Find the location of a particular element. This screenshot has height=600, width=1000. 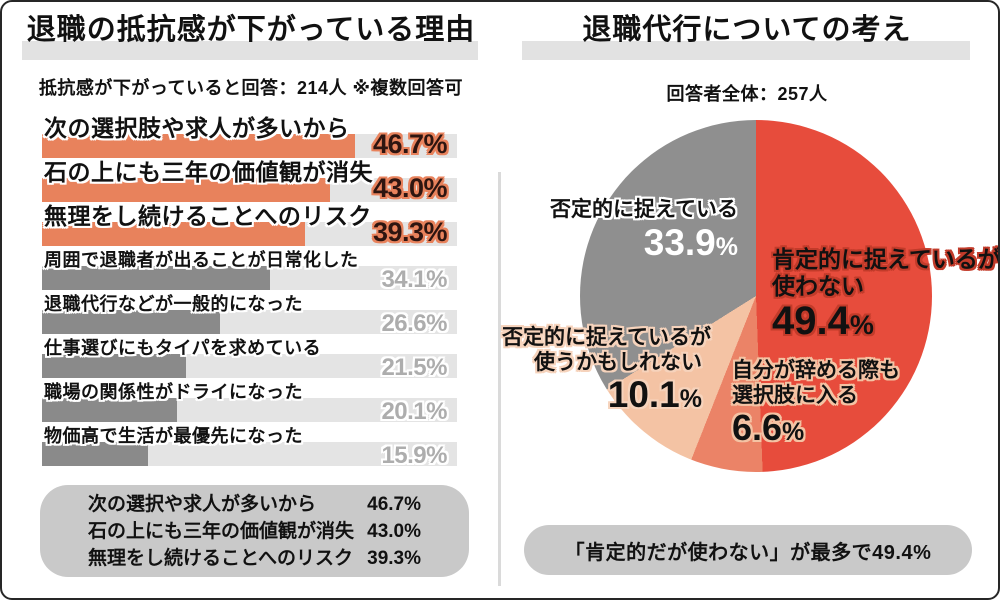

bar-row: 物価高で生活が最優先になった 15.9% is located at coordinates (249, 445).